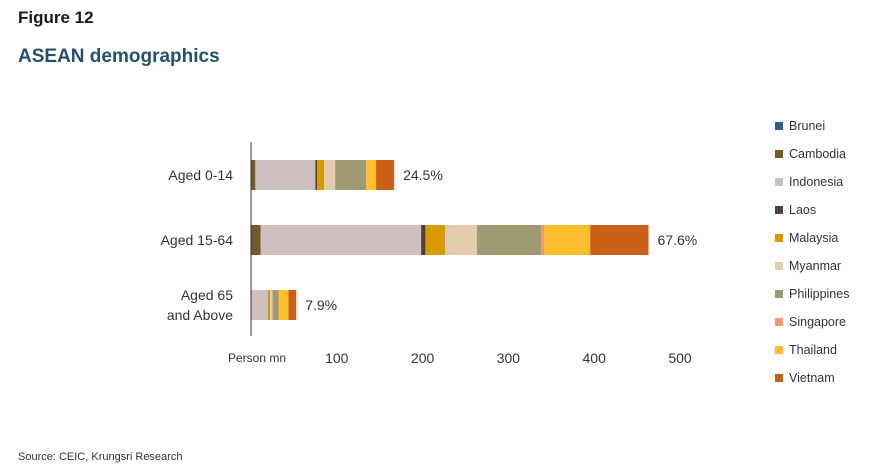  I want to click on legend-item-brunei: Brunei, so click(812, 126).